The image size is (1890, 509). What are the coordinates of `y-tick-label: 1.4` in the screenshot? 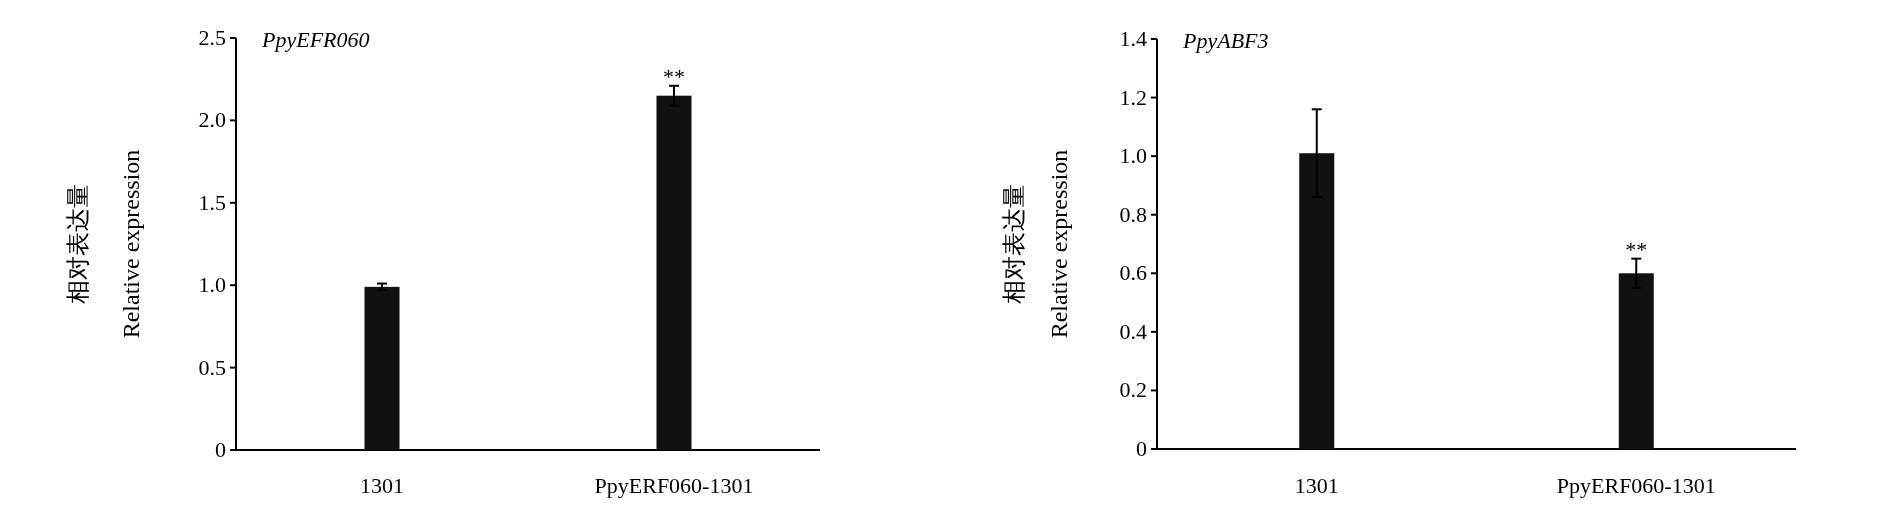 It's located at (1133, 38).